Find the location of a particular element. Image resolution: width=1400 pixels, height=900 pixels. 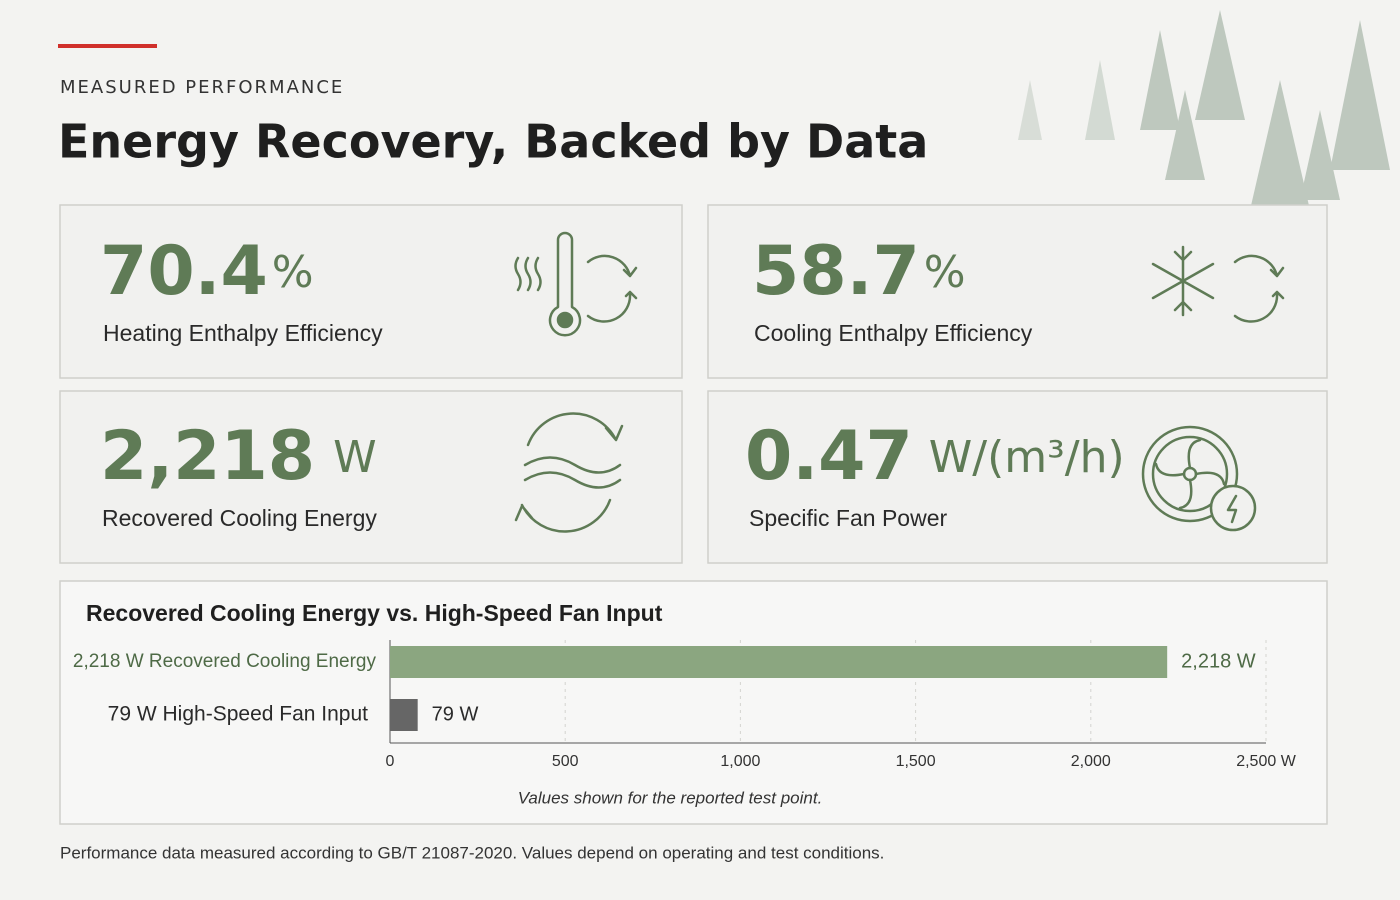

value-label: 79 W is located at coordinates (455, 714).